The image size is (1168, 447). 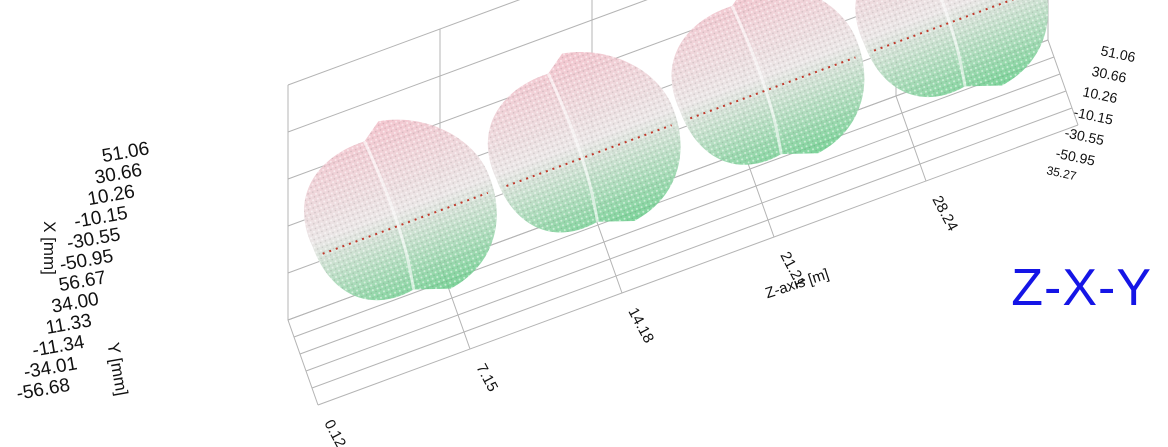 I want to click on right-x-tick-label: 10.26, so click(x=1100, y=94).